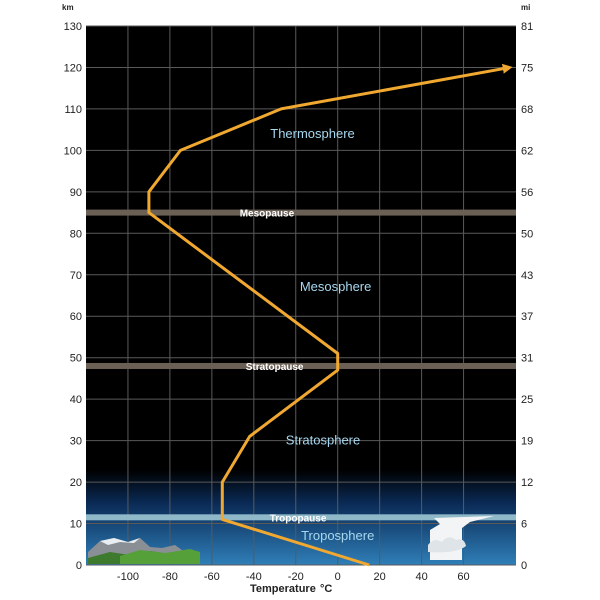  What do you see at coordinates (212, 577) in the screenshot?
I see `x-tick-label: -60` at bounding box center [212, 577].